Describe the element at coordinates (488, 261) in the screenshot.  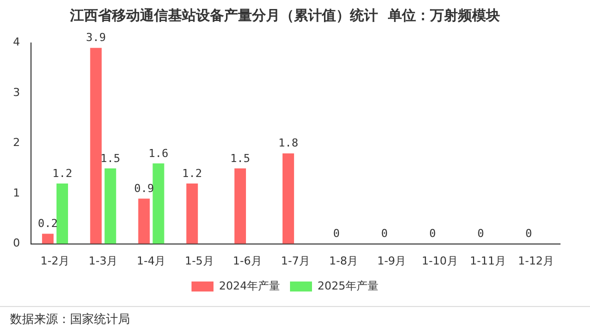
I see `x-tick-label: 1-11月` at that location.